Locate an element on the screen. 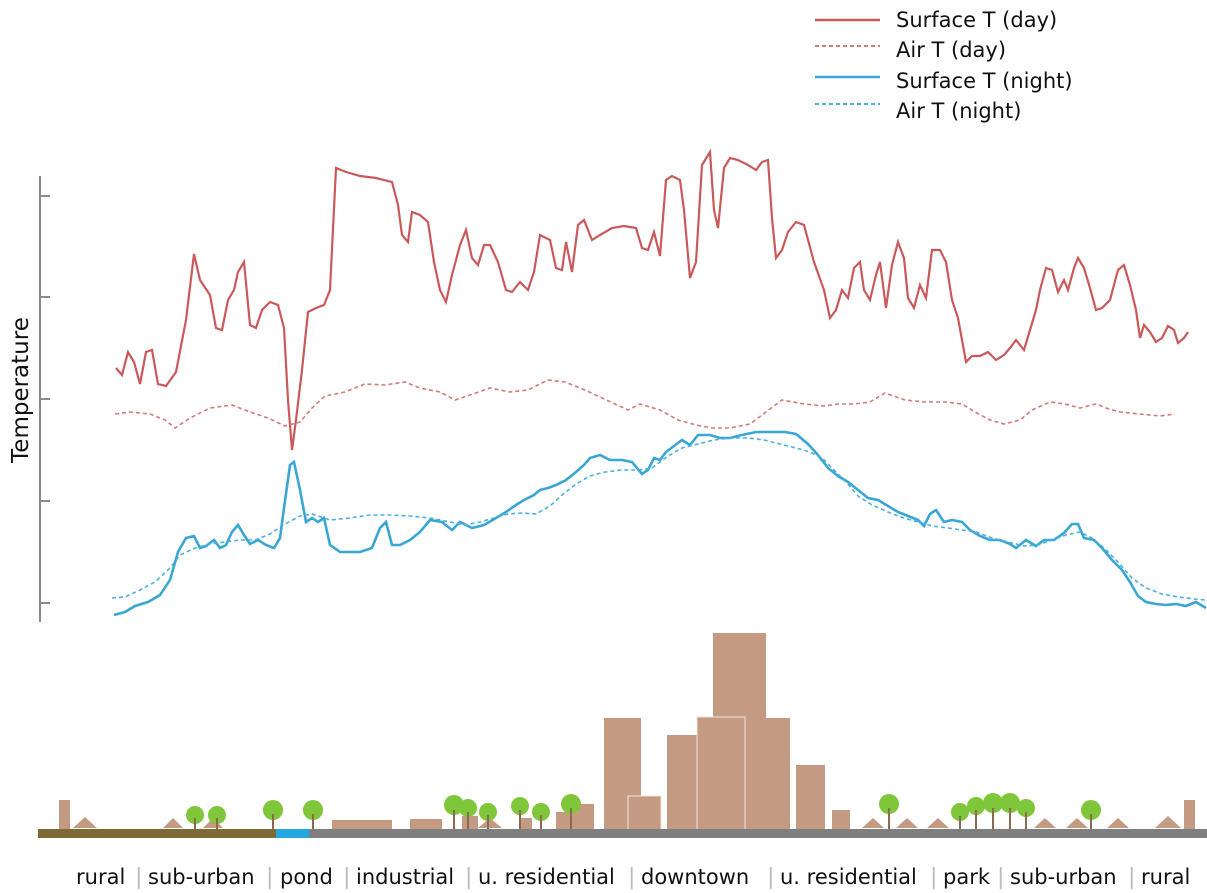 Image resolution: width=1207 pixels, height=893 pixels. segment-label-pond: pond is located at coordinates (306, 877).